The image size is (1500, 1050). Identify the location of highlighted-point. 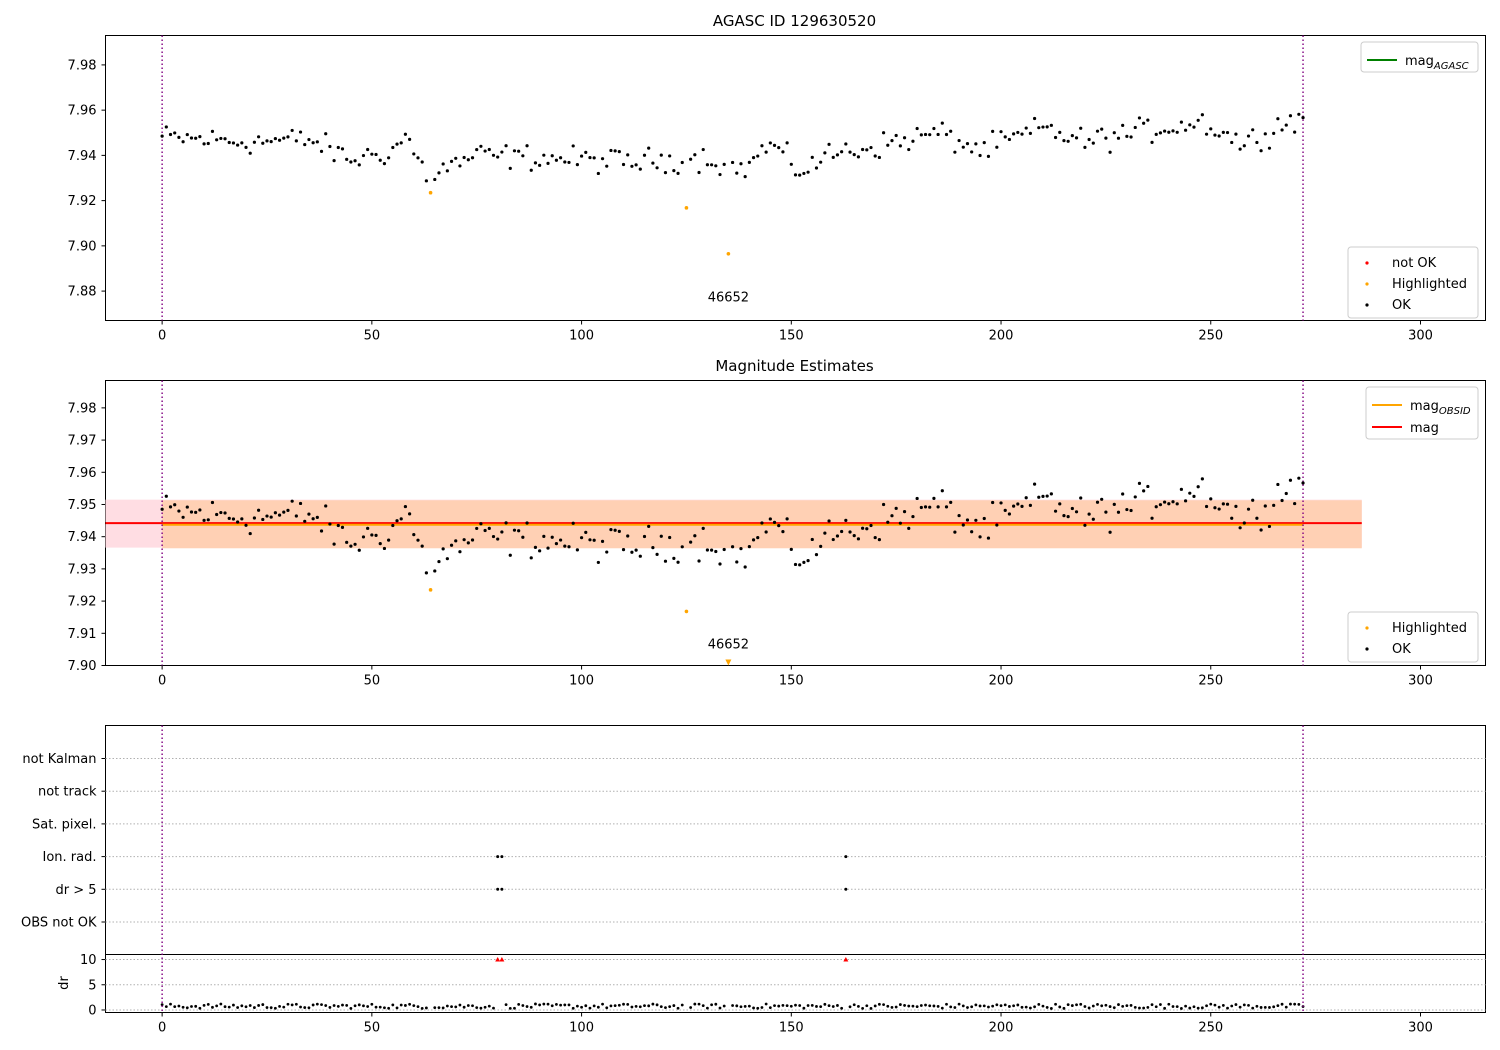
(728, 253).